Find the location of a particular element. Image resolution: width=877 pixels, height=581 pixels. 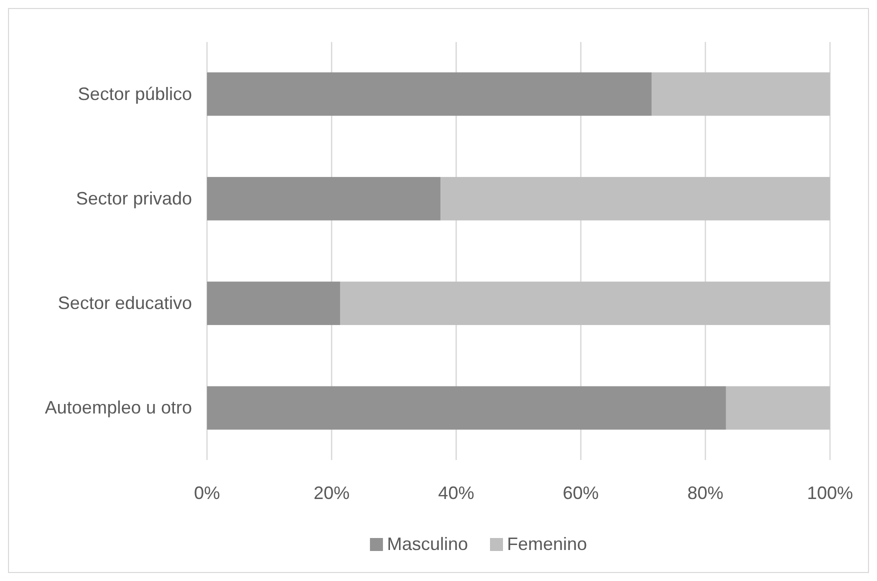

x-tick-label: 100% is located at coordinates (830, 492).